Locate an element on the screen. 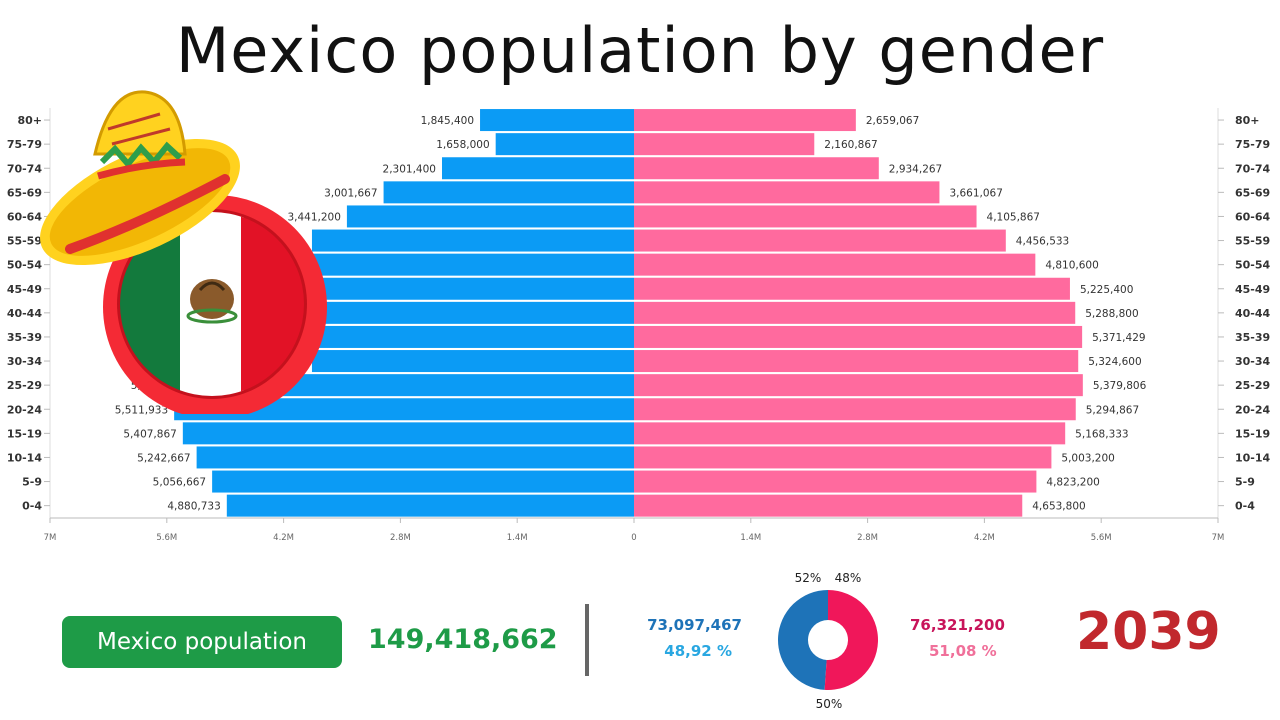 This screenshot has width=1280, height=720. male-value-label: 5,242,667 is located at coordinates (163, 458).